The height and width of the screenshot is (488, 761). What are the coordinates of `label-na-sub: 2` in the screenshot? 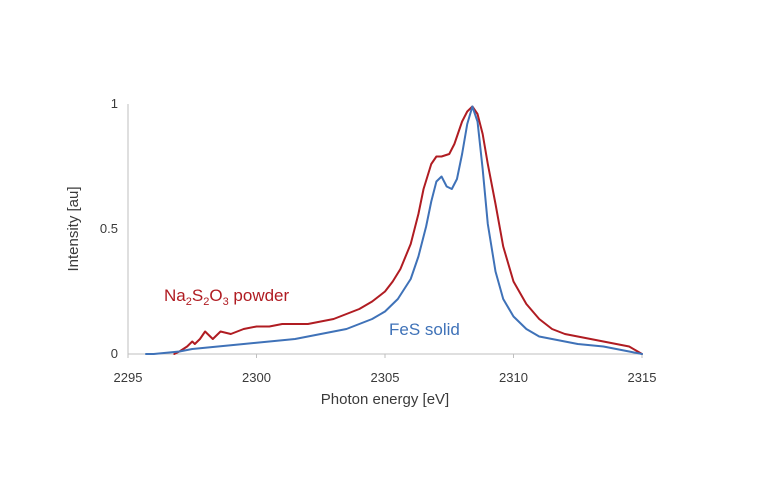 It's located at (189, 302).